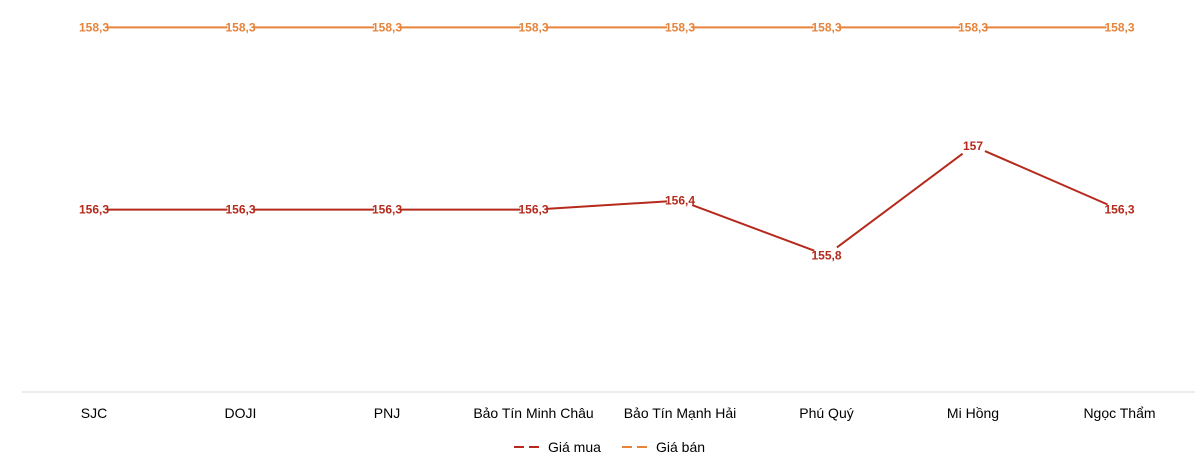 The width and height of the screenshot is (1200, 465). I want to click on x-tick-label: Mi Hồng, so click(973, 413).